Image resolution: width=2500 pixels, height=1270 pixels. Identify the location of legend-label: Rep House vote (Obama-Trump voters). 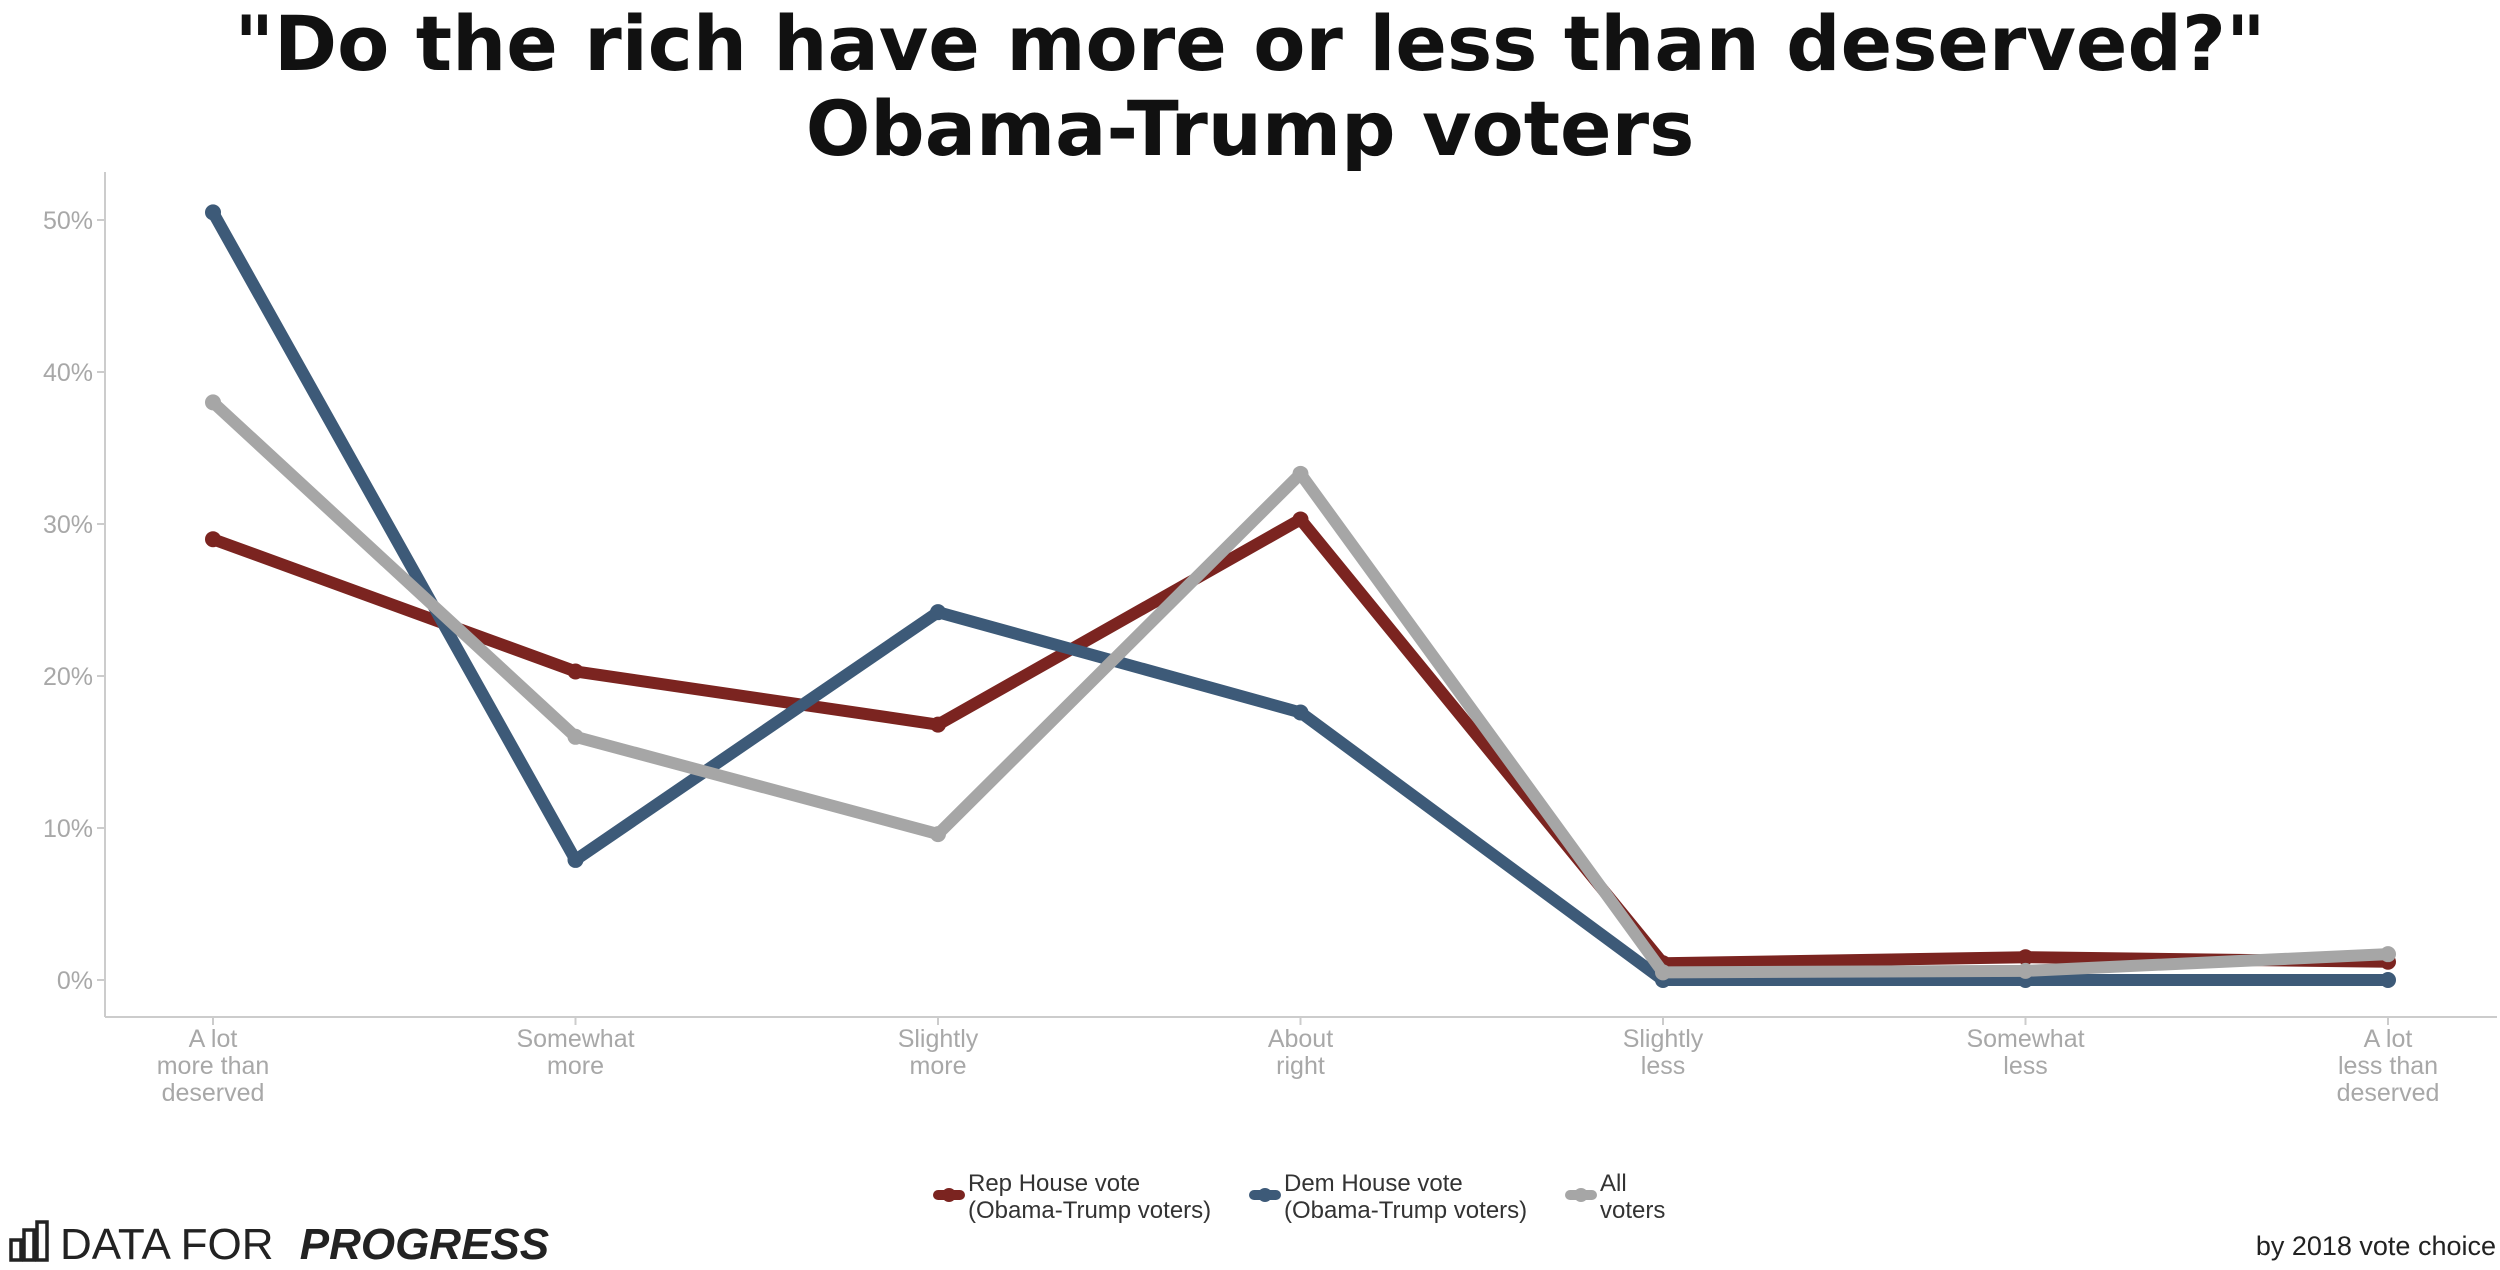
(1089, 1197).